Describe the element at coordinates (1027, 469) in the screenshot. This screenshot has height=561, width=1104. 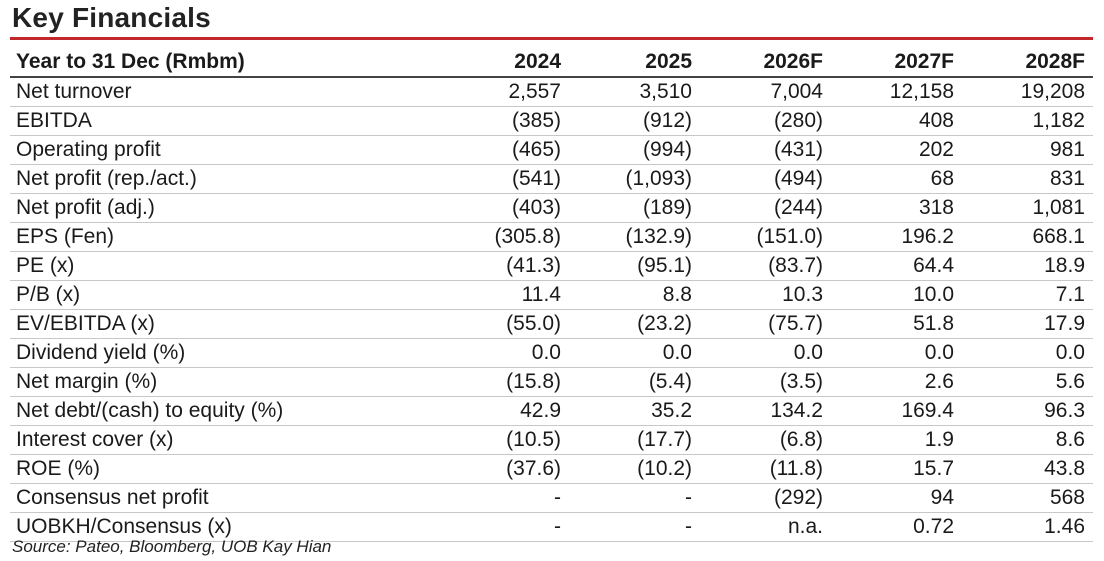
I see `row-value: 43.8` at that location.